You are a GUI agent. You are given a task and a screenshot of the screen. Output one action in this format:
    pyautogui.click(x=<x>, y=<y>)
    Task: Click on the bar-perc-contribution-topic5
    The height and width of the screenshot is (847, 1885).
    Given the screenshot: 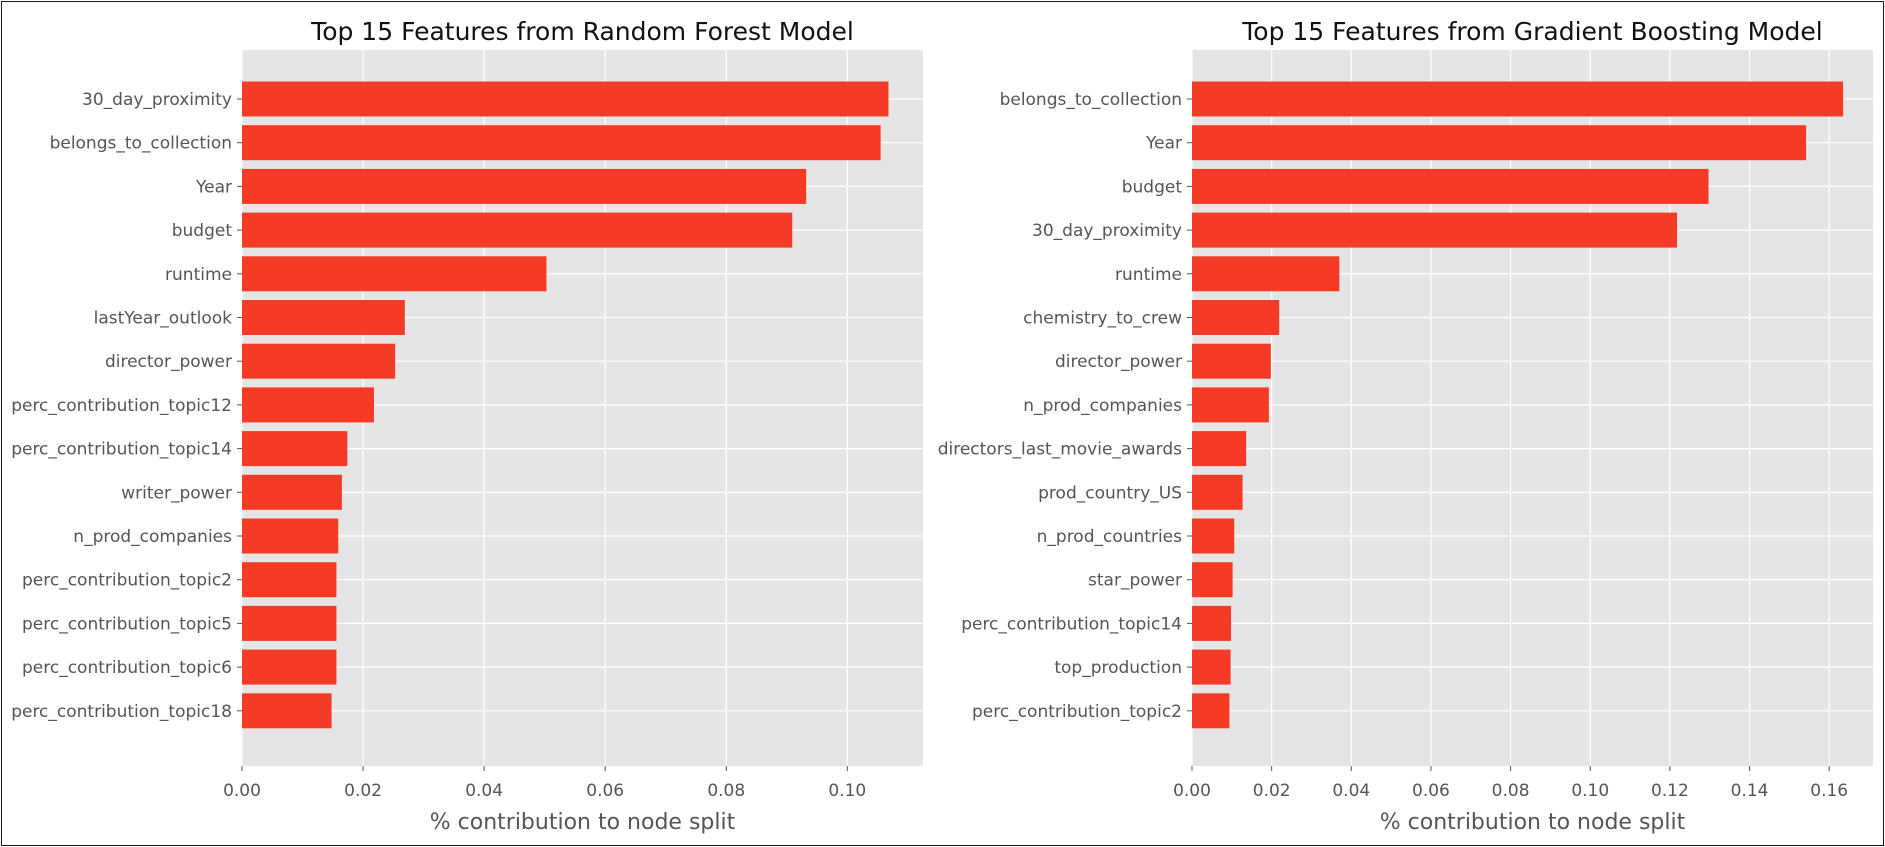 What is the action you would take?
    pyautogui.click(x=289, y=623)
    